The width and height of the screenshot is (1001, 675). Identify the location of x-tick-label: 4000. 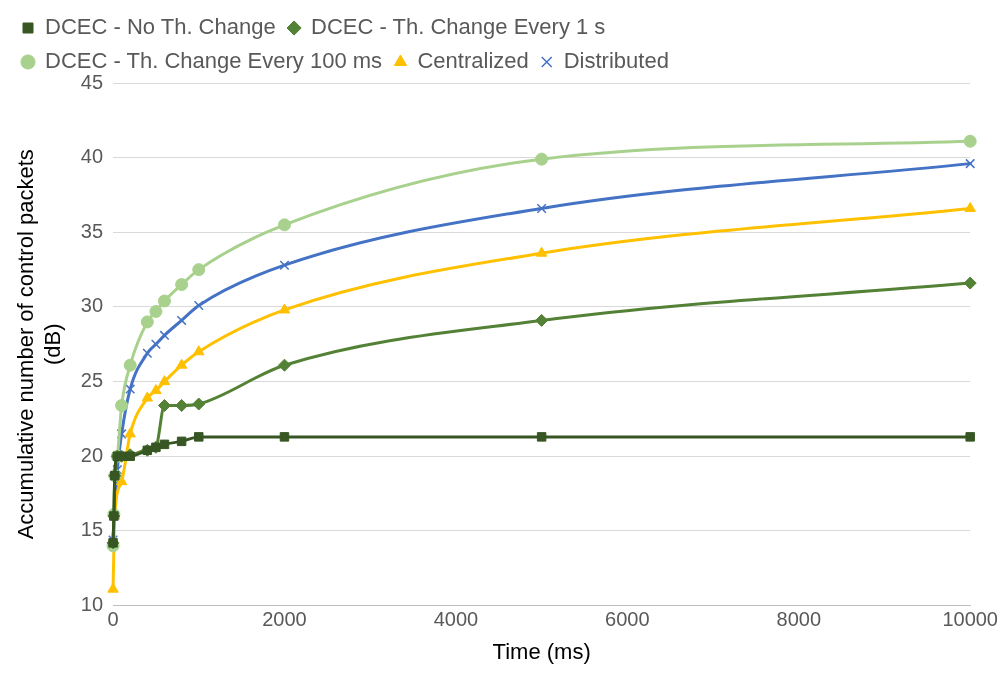
(456, 619).